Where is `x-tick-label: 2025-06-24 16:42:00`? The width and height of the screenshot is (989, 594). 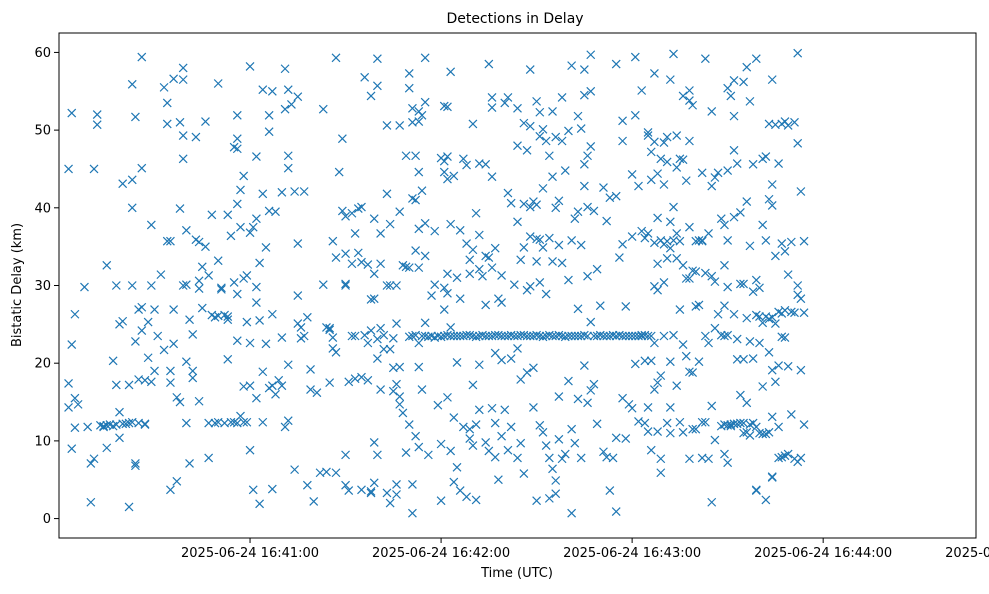 x-tick-label: 2025-06-24 16:42:00 is located at coordinates (441, 553).